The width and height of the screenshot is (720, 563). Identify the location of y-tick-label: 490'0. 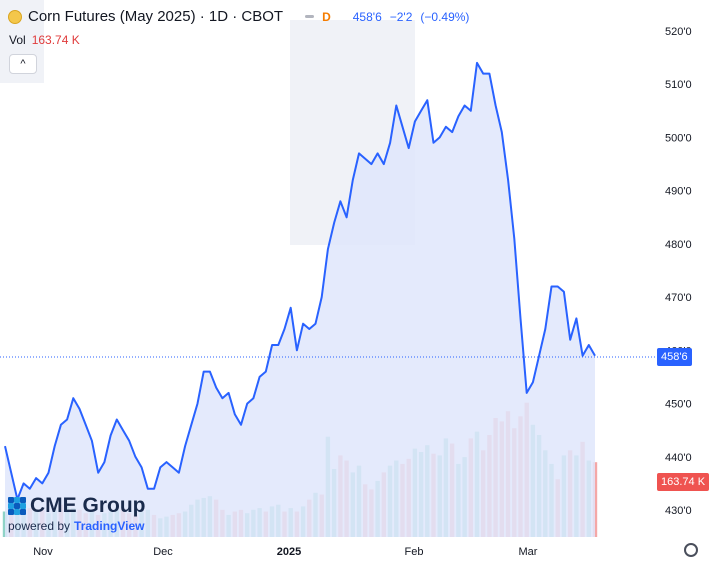
(678, 192).